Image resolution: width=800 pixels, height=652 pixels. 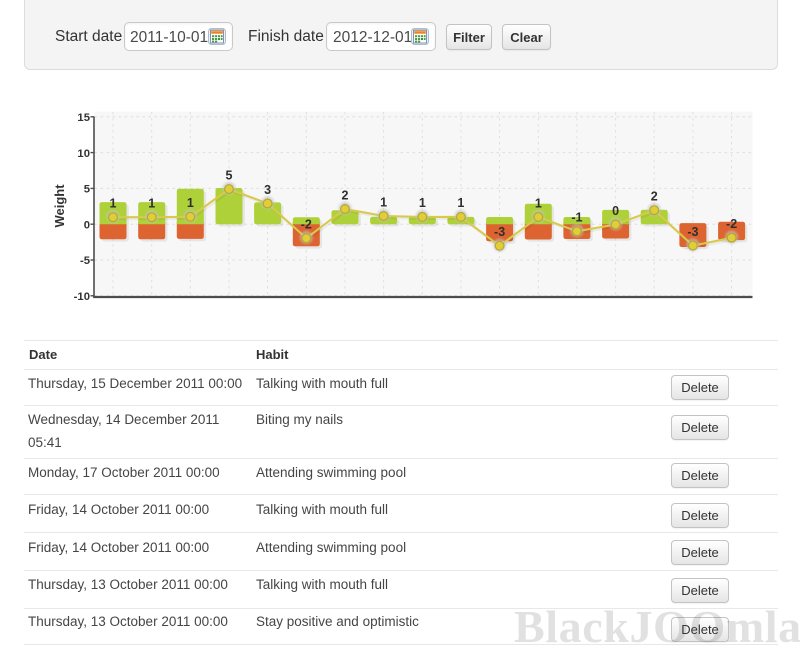 What do you see at coordinates (267, 190) in the screenshot?
I see `svg-text: 3` at bounding box center [267, 190].